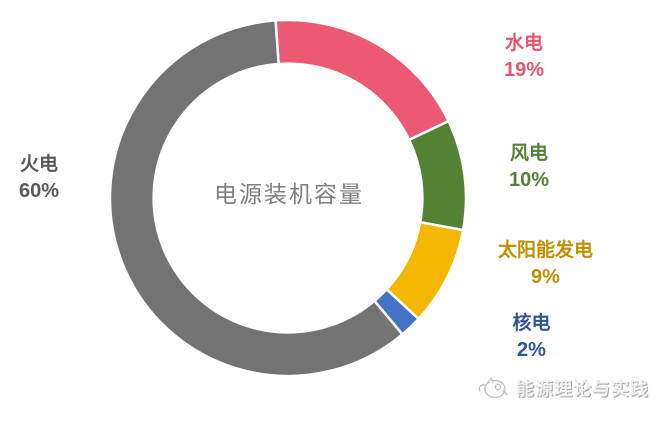  Describe the element at coordinates (289, 194) in the screenshot. I see `chart-center-title: 电源装机容量` at that location.